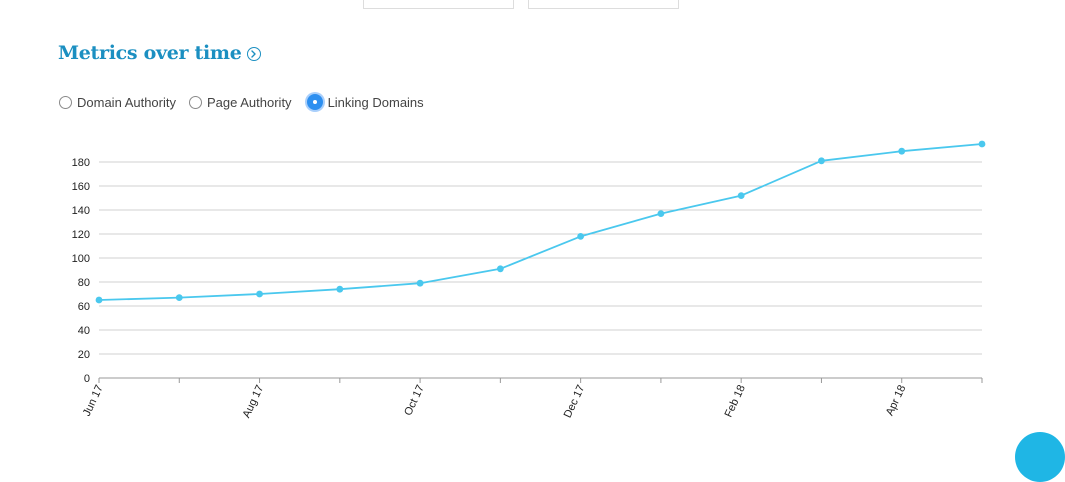  Describe the element at coordinates (575, 401) in the screenshot. I see `x-tick-label: Dec 17` at that location.